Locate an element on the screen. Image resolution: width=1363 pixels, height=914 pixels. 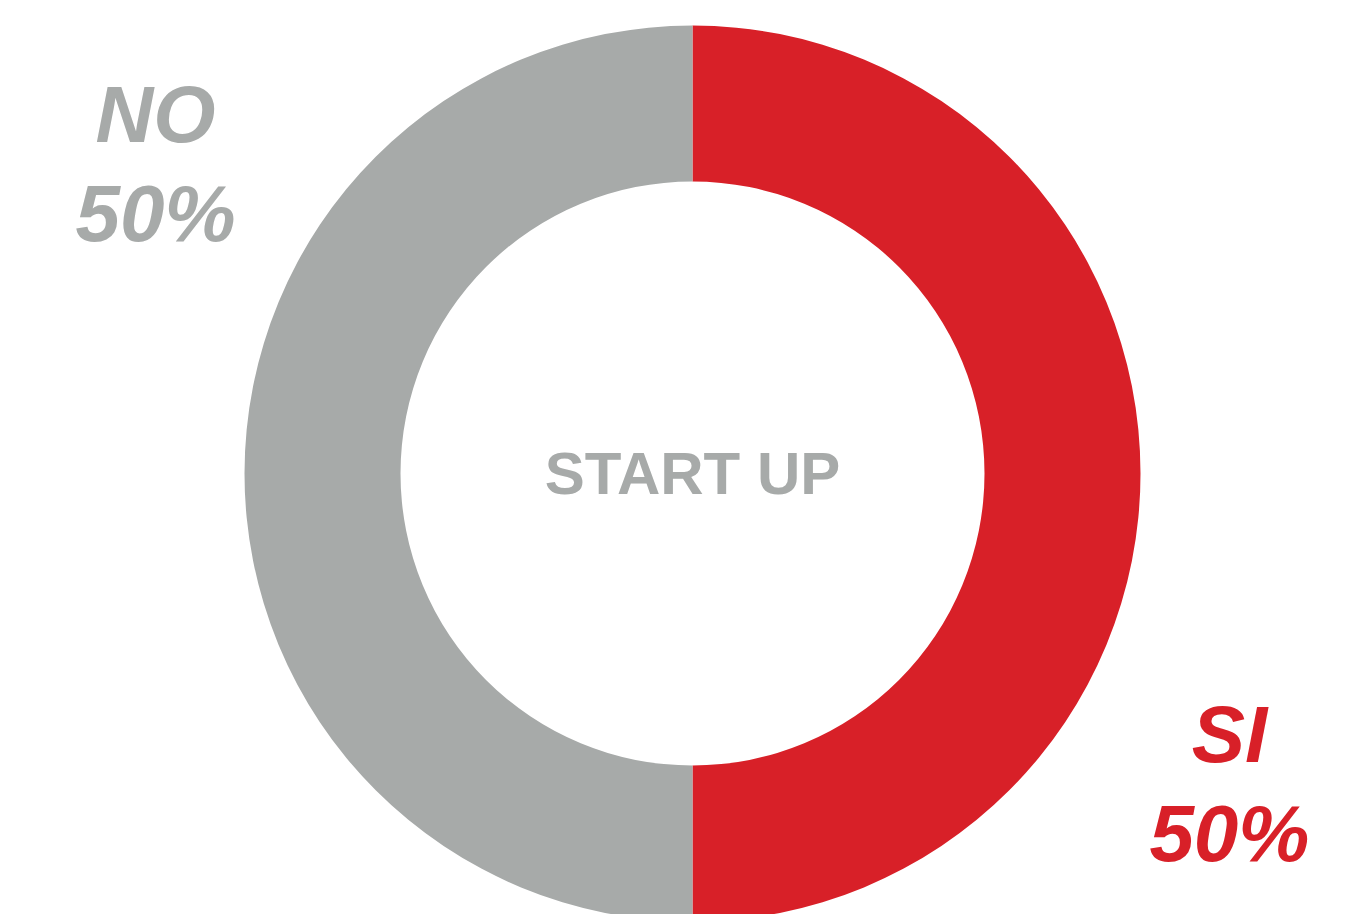
text: START UP is located at coordinates (692, 473).